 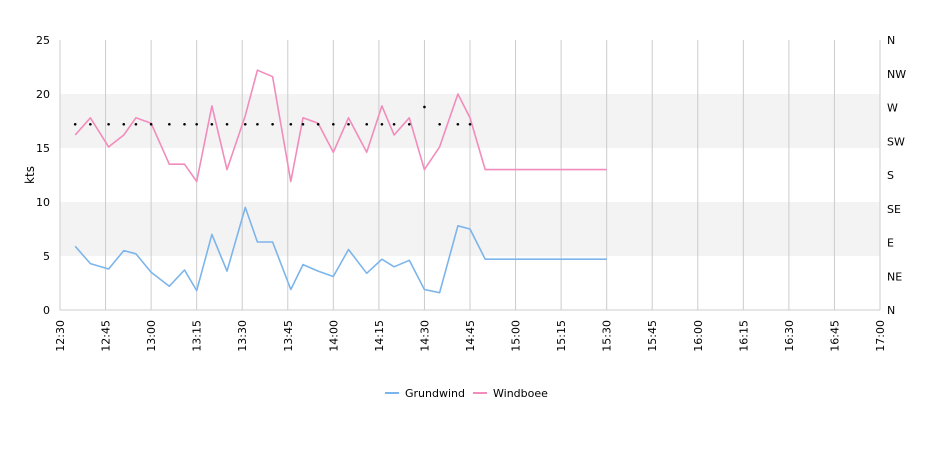 What do you see at coordinates (46, 256) in the screenshot?
I see `y-tick-label: 5` at bounding box center [46, 256].